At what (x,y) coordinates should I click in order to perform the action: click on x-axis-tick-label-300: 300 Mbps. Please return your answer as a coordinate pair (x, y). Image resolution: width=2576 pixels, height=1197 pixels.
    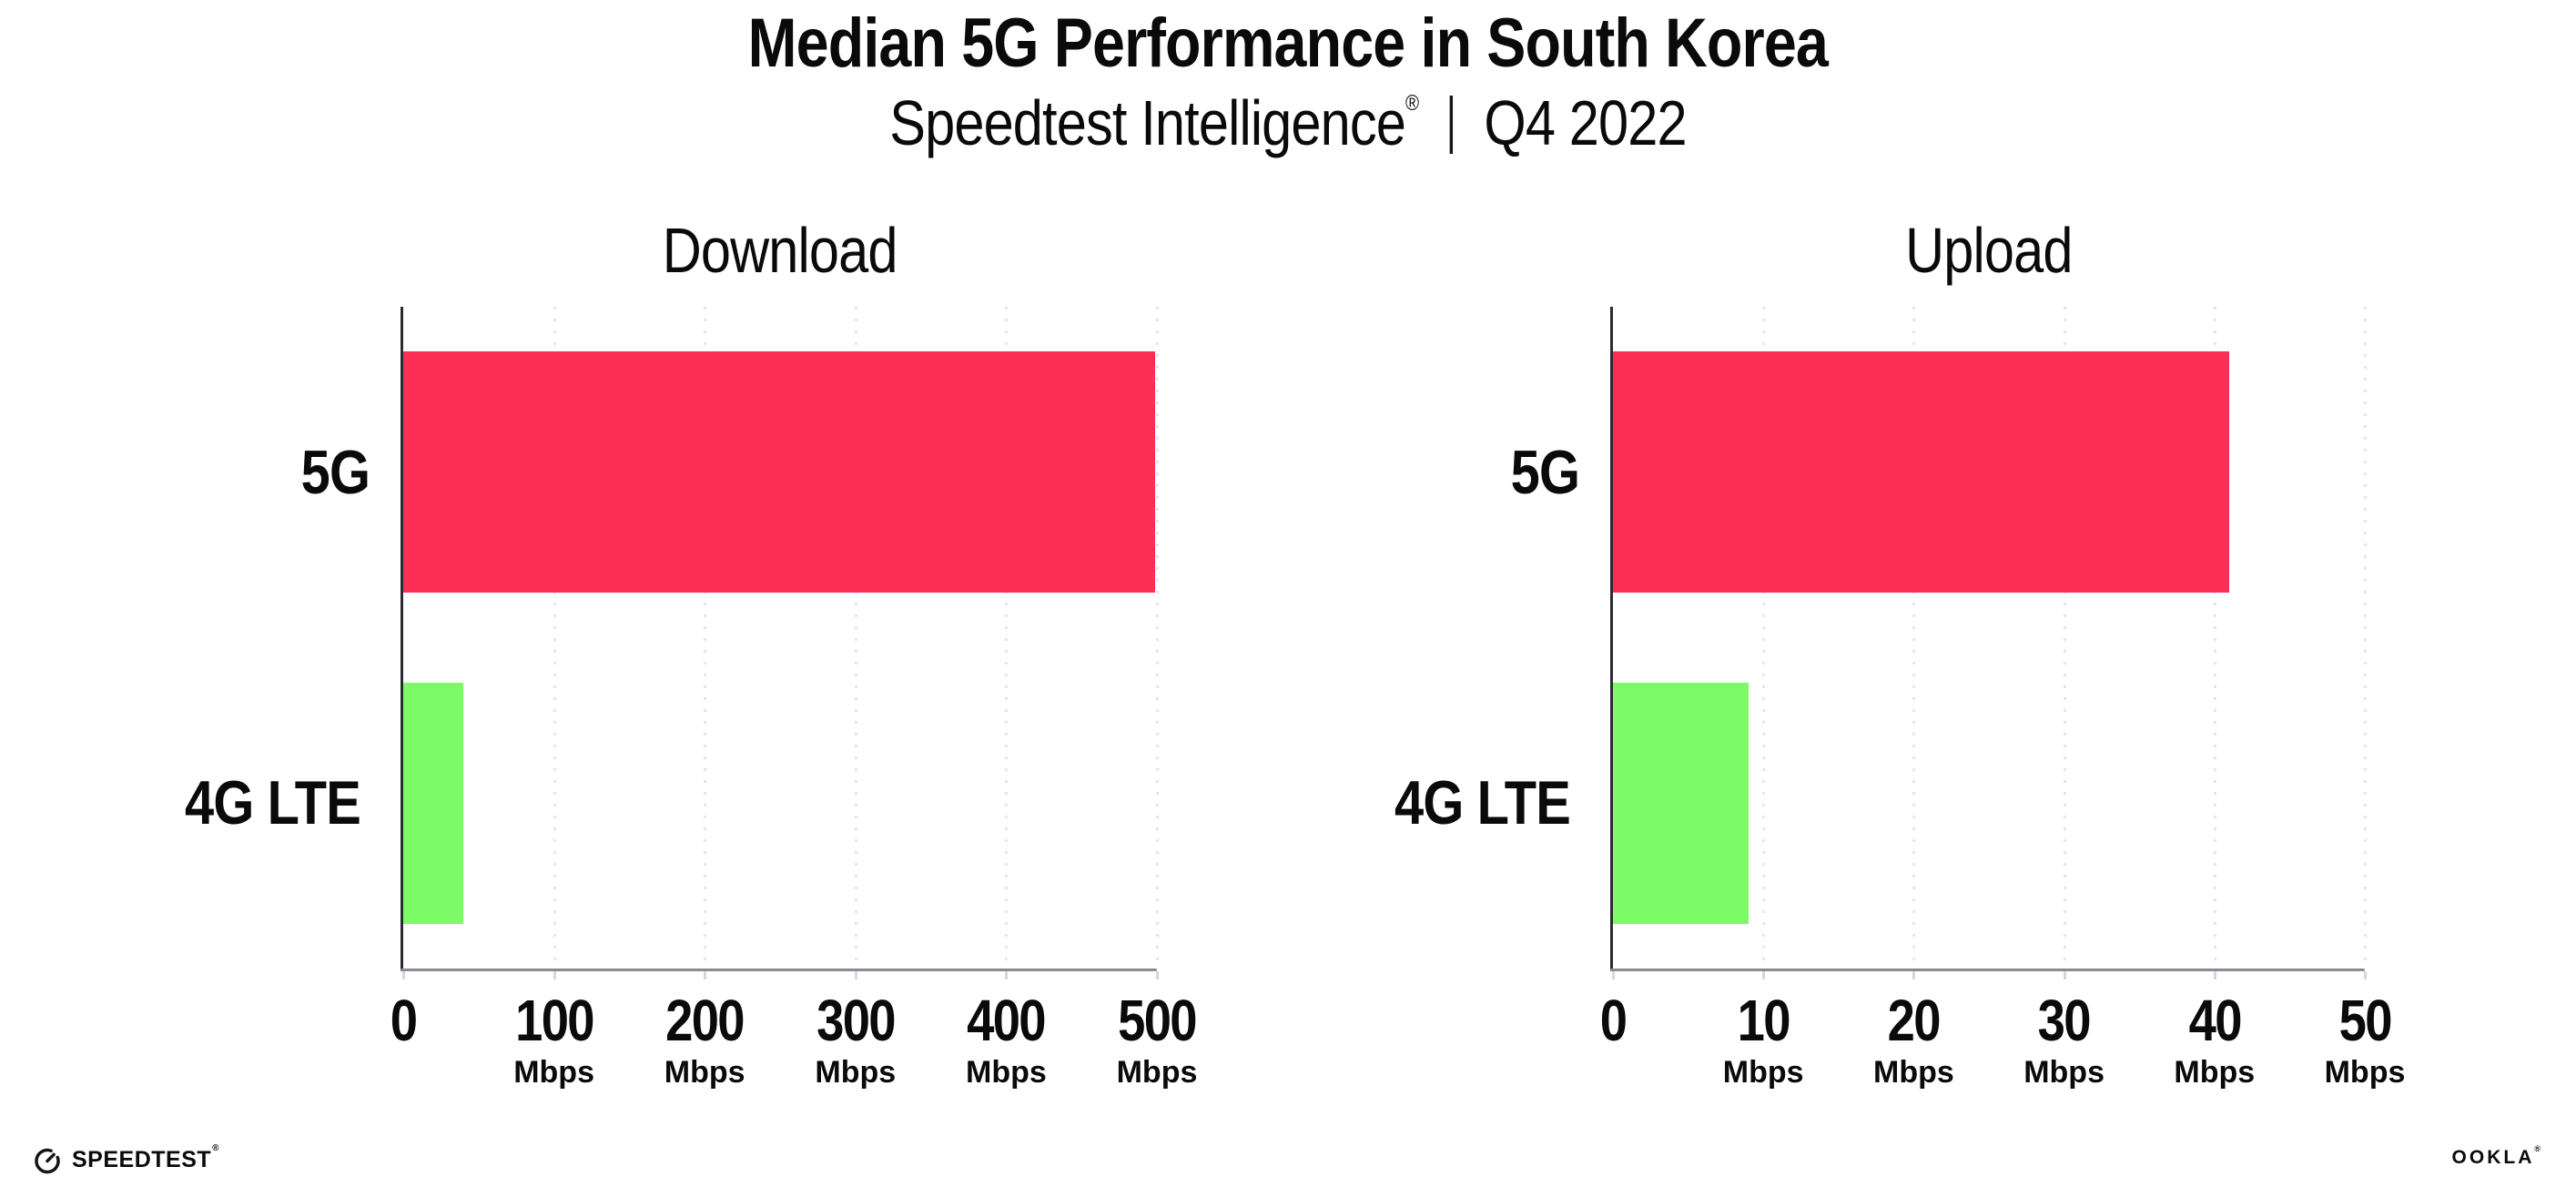
    Looking at the image, I should click on (855, 1040).